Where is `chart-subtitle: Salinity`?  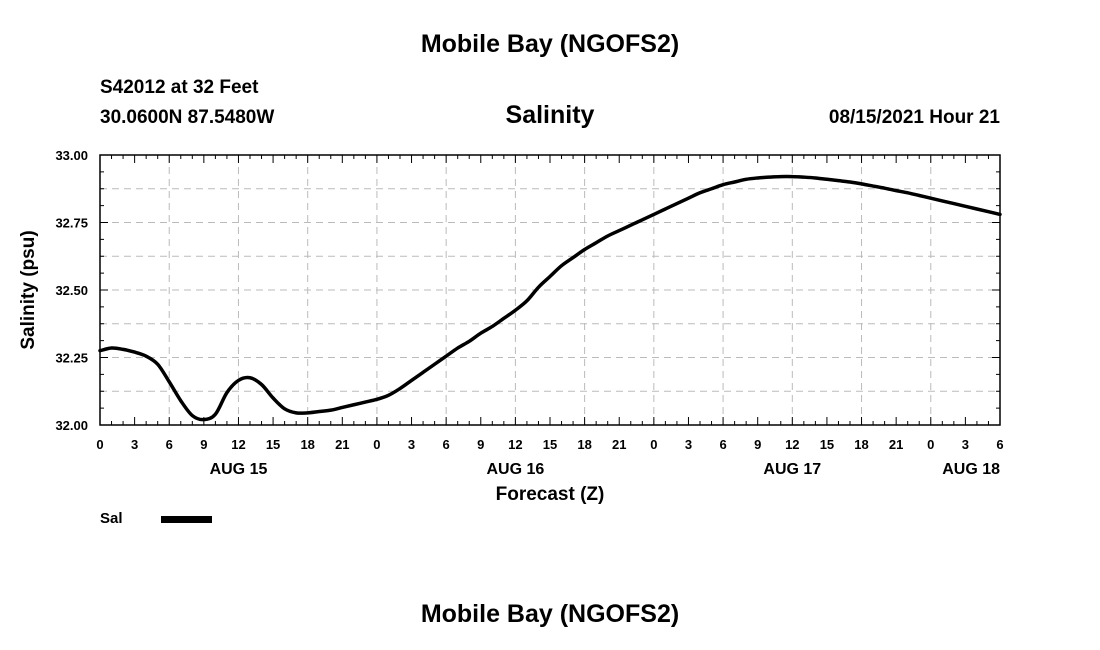 chart-subtitle: Salinity is located at coordinates (550, 115).